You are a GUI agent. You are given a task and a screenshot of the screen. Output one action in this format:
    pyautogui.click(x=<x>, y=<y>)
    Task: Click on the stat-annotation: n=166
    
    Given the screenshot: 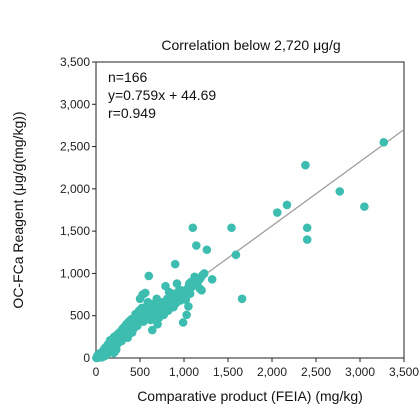 What is the action you would take?
    pyautogui.click(x=128, y=77)
    